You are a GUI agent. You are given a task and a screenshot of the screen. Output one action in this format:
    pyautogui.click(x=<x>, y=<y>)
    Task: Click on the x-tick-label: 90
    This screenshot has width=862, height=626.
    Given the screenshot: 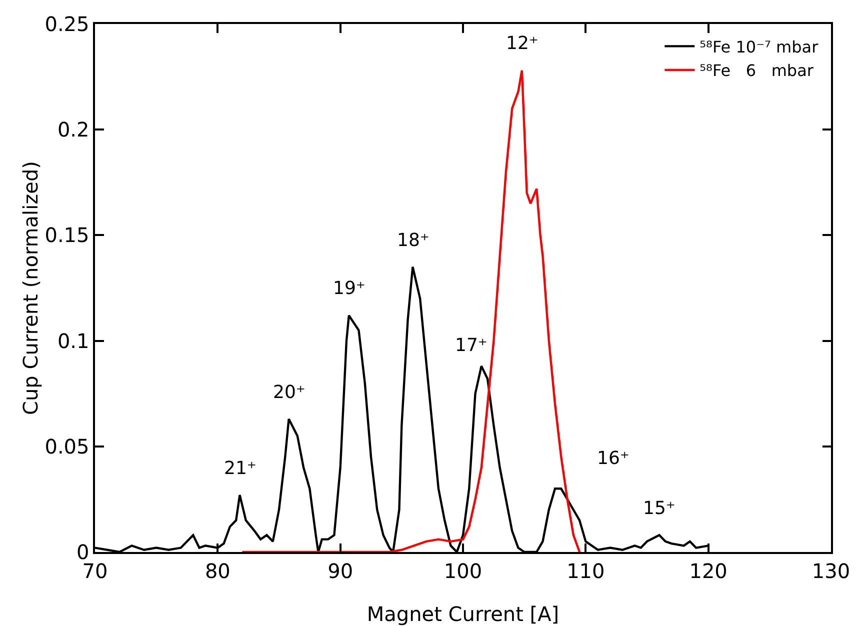 What is the action you would take?
    pyautogui.click(x=341, y=570)
    